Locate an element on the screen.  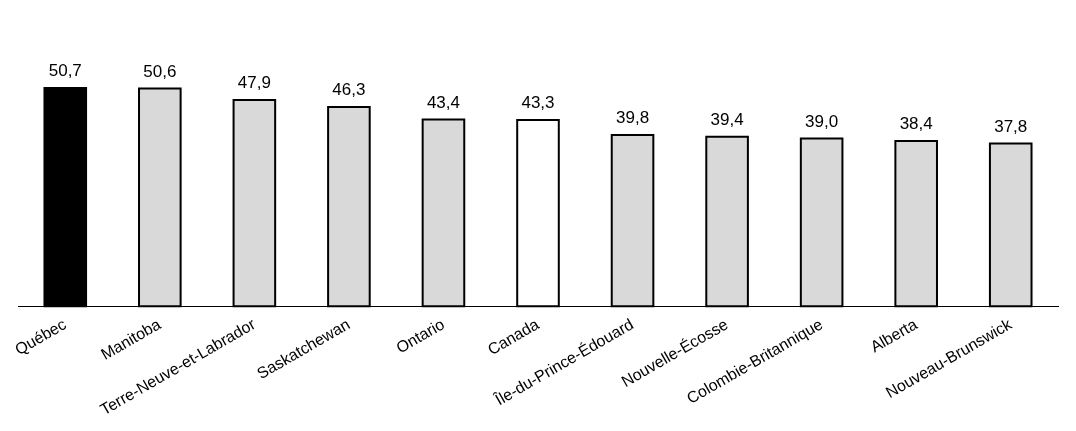
data-label: 46,3 is located at coordinates (349, 90).